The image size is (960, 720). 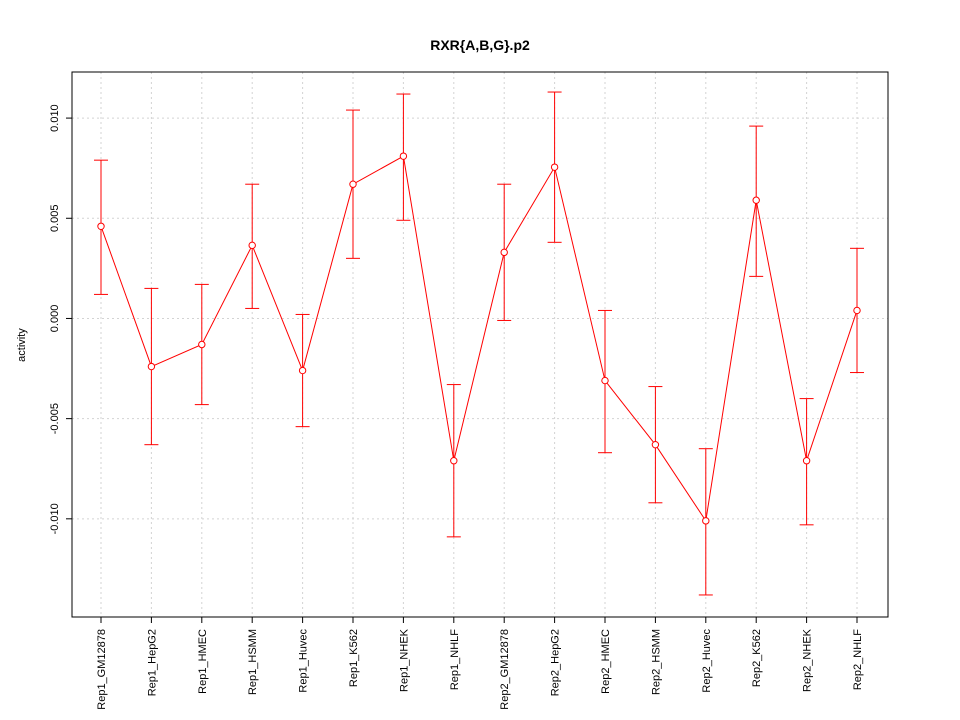 I want to click on x-tick-label: Rep2_NHEK, so click(x=808, y=660).